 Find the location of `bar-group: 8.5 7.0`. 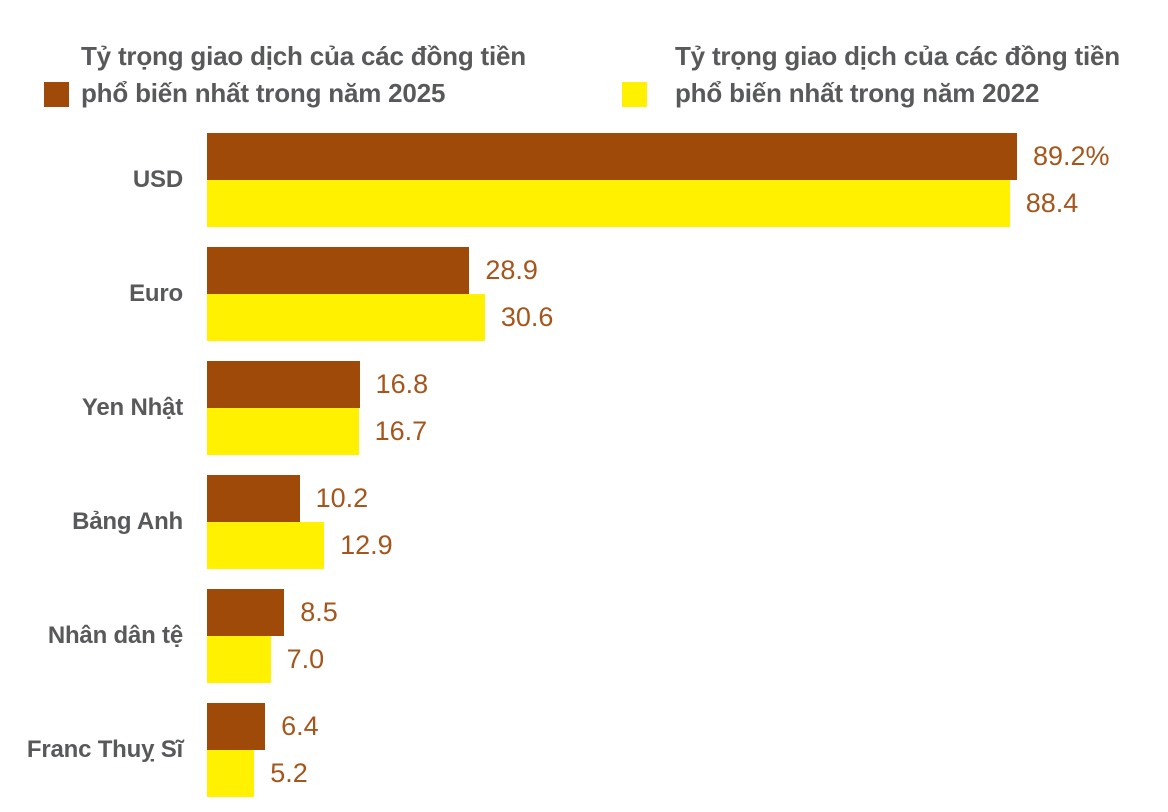

bar-group: 8.5 7.0 is located at coordinates (687, 636).